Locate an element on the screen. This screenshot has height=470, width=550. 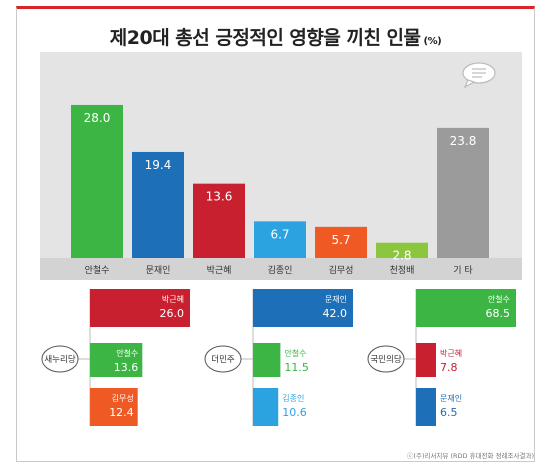
bar-value-label: 28.0 is located at coordinates (97, 118).